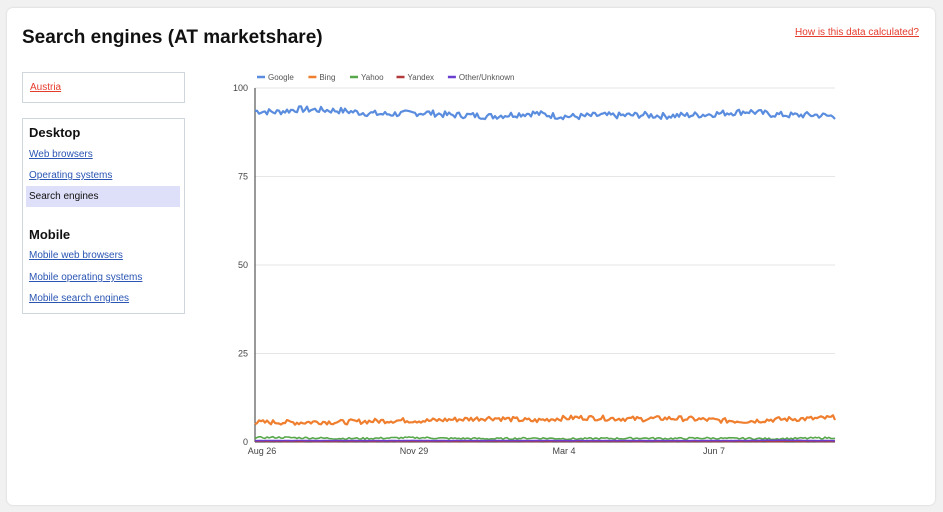 Image resolution: width=943 pixels, height=512 pixels. I want to click on nav-link-web-browsers: Web browsers, so click(61, 154).